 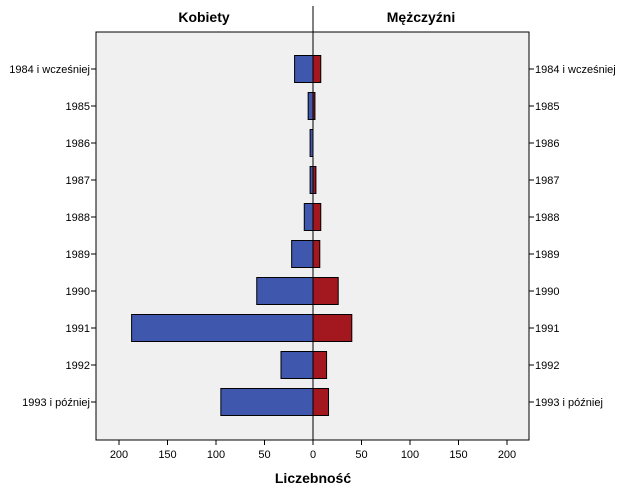 What do you see at coordinates (78, 366) in the screenshot?
I see `category-label-left-8: 1992` at bounding box center [78, 366].